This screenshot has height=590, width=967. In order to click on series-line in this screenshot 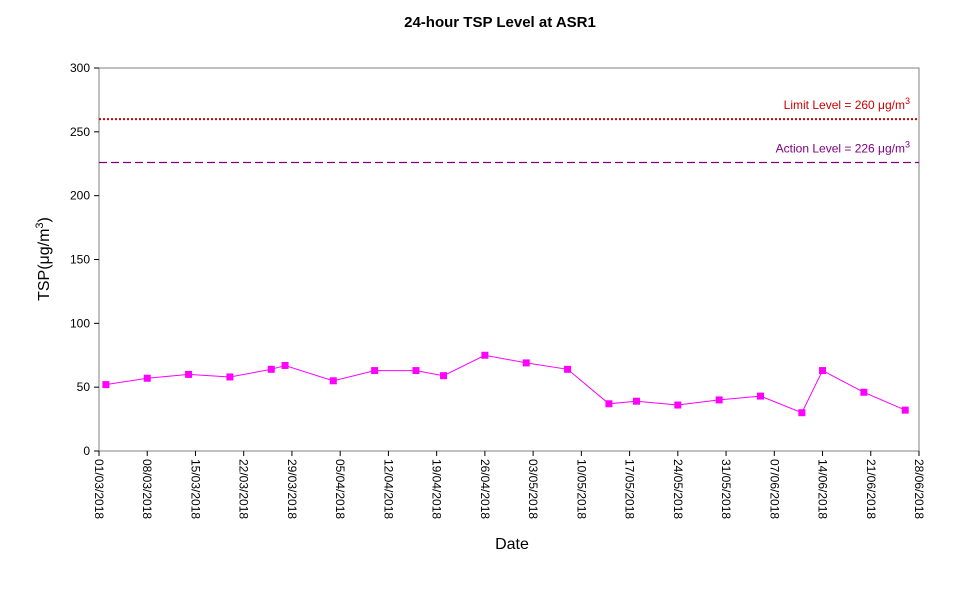, I will do `click(505, 384)`.